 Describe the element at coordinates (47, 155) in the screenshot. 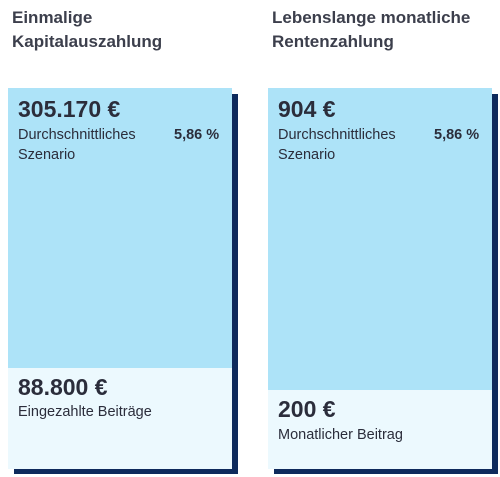

I see `lump-sum-scenario-label-line2: Szenario` at that location.